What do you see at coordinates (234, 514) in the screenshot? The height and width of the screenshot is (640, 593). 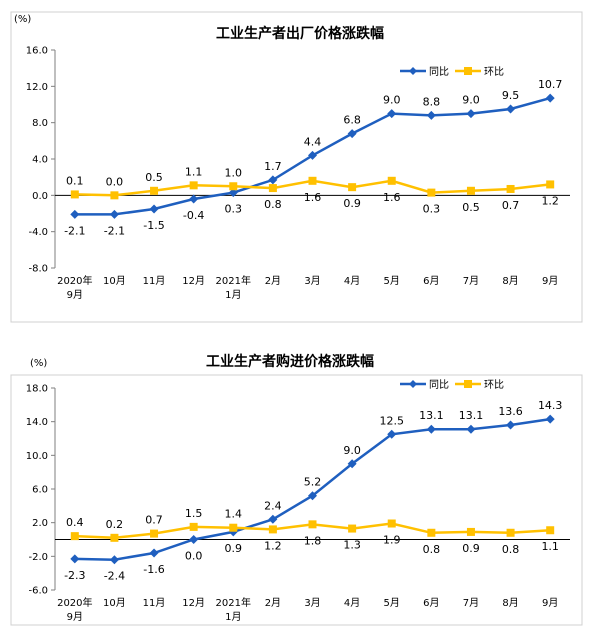 I see `data-label: 1.4` at bounding box center [234, 514].